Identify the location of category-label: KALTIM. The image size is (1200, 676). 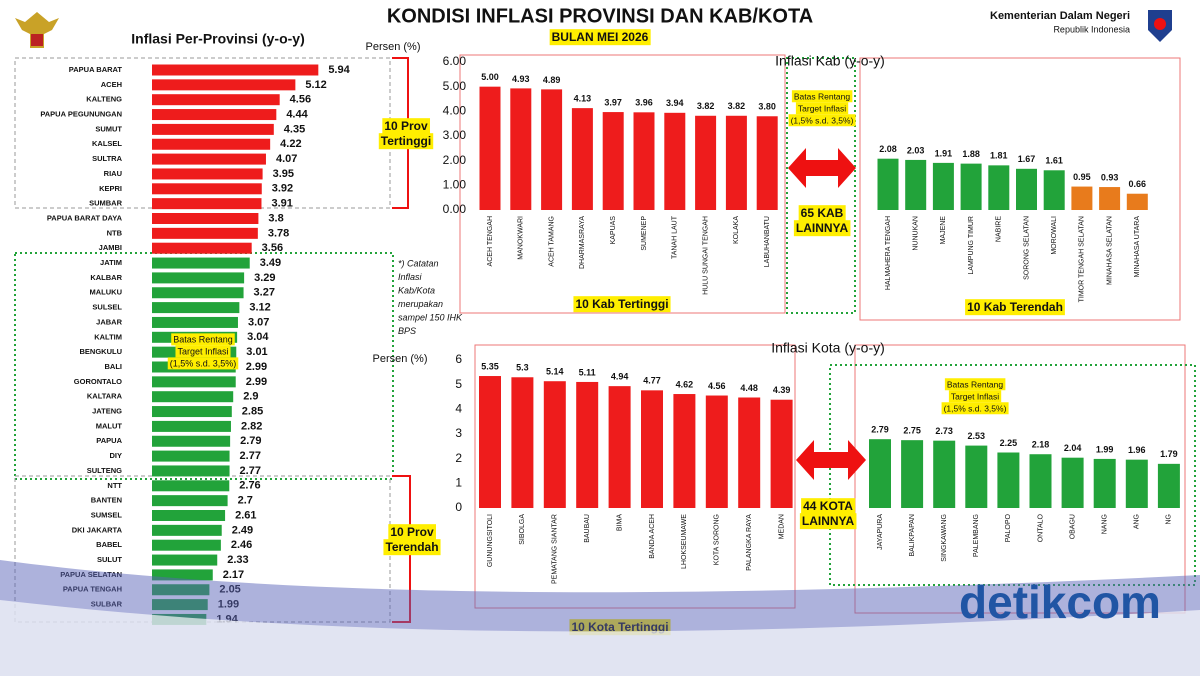
(108, 336).